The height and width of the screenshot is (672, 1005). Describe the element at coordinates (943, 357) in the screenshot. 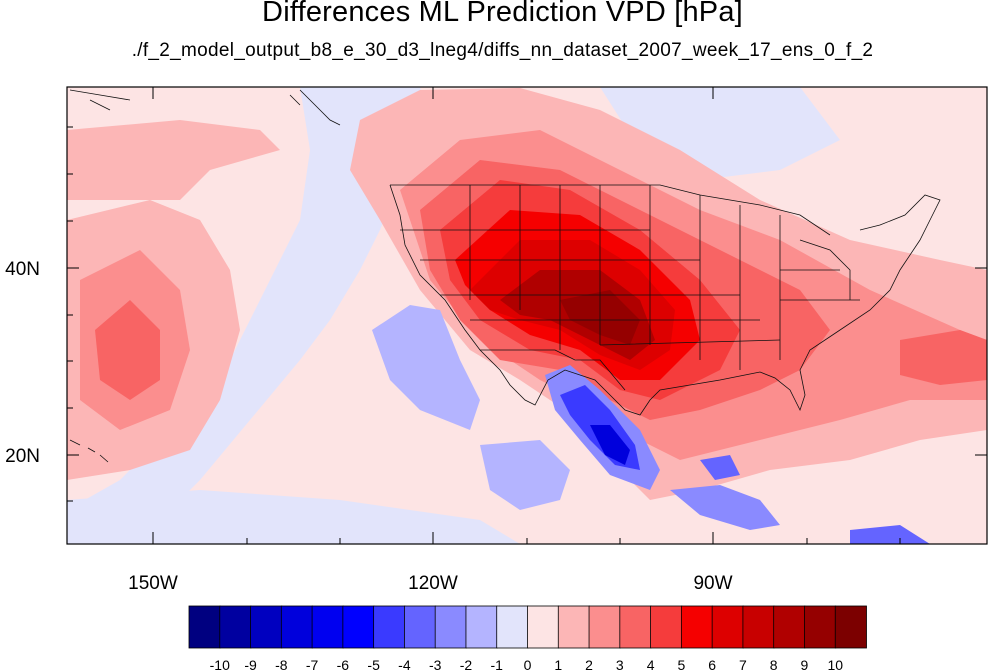

I see `field-atlantic-high` at that location.